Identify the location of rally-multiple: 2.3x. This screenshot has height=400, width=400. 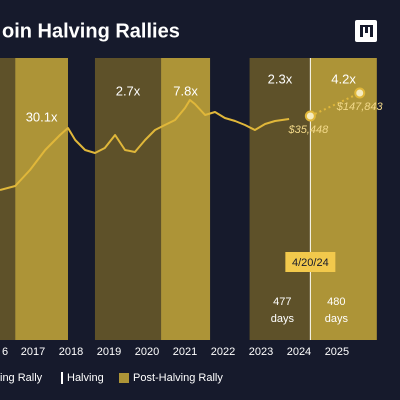
(280, 78).